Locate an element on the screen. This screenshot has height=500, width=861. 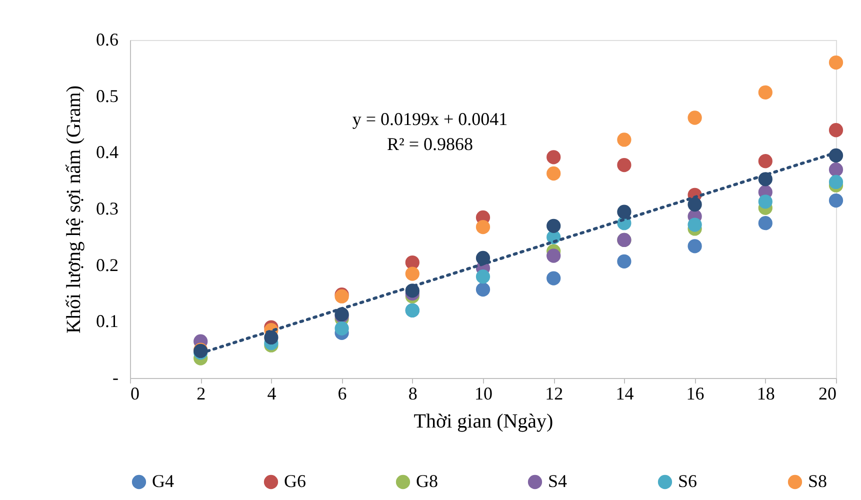
x-tick-label: 10 is located at coordinates (483, 394).